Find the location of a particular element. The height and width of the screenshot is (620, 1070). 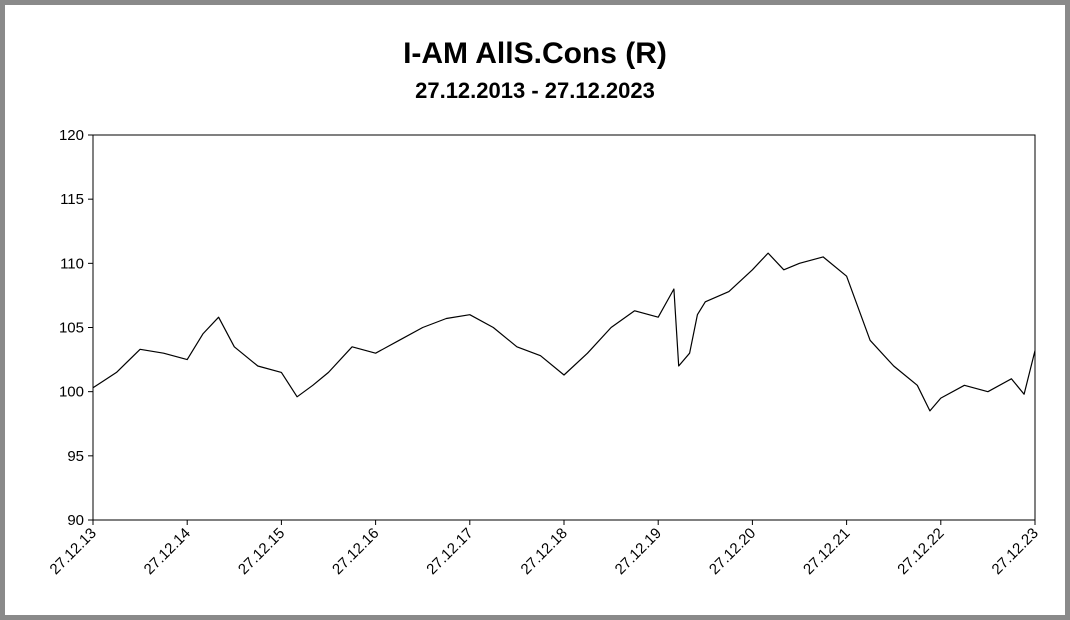

x-tick-label: 27.12.21 is located at coordinates (826, 551).